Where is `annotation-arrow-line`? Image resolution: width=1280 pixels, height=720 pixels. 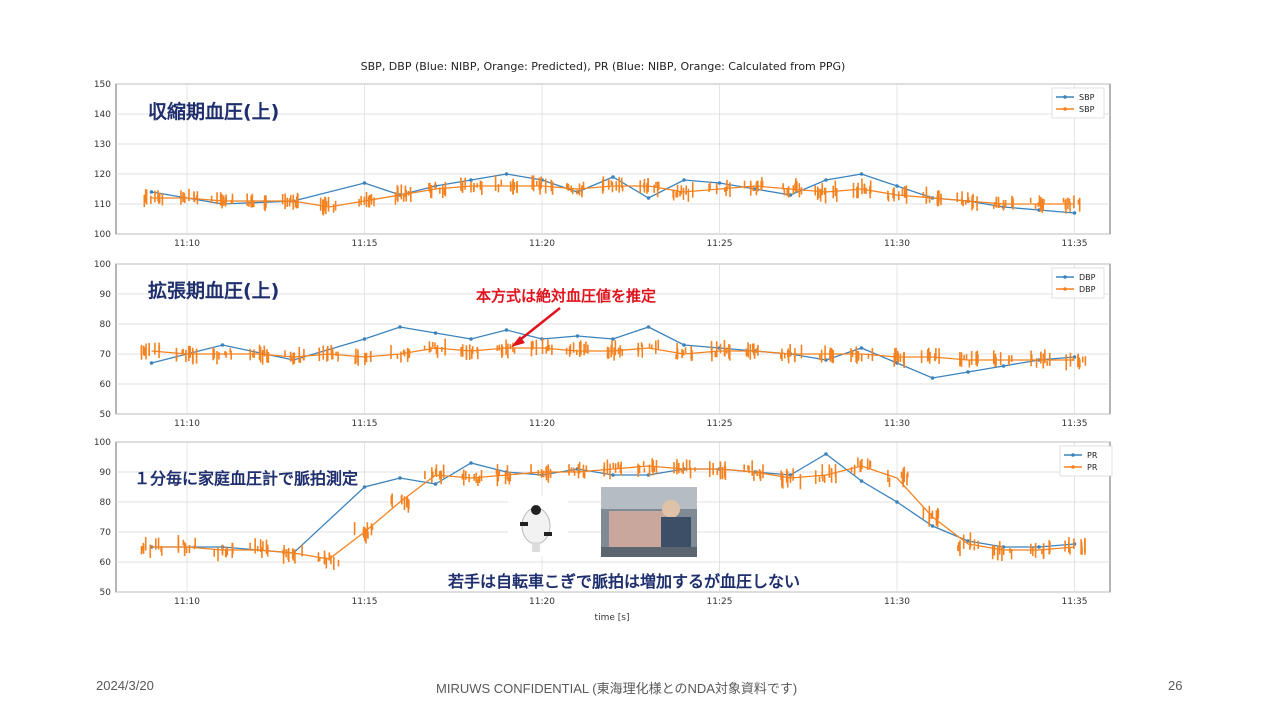 annotation-arrow-line is located at coordinates (538, 325).